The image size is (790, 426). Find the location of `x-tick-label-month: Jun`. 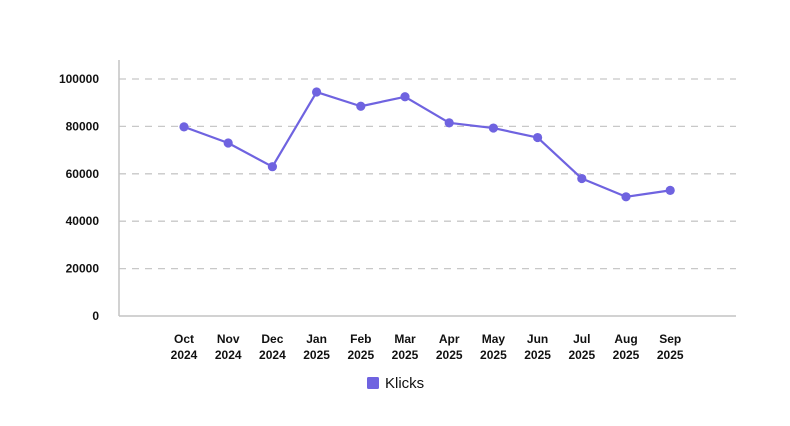

x-tick-label-month: Jun is located at coordinates (537, 339).